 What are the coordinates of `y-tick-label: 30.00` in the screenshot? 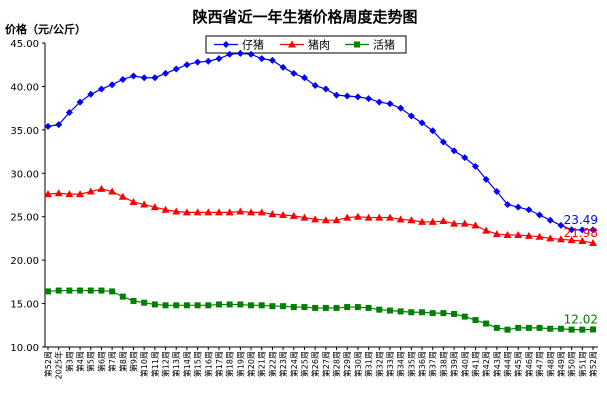 It's located at (24, 174).